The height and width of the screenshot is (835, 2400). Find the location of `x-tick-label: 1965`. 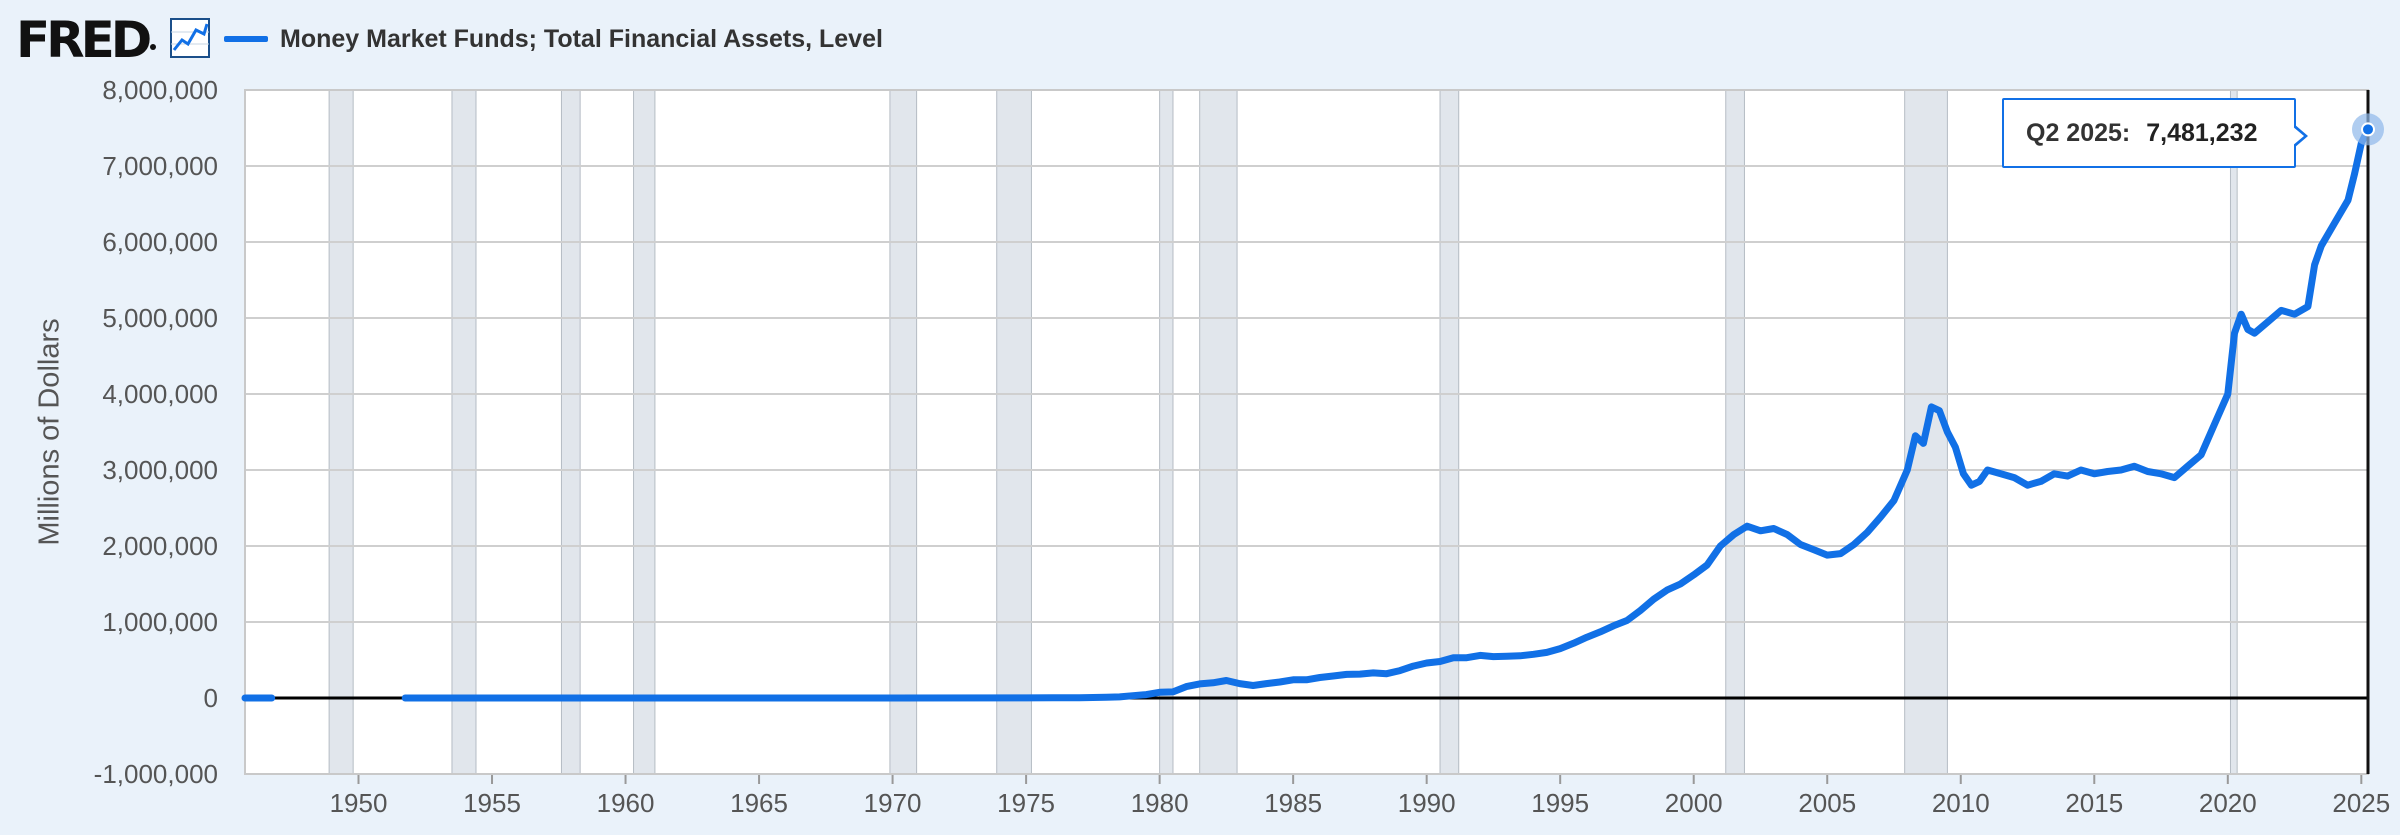

x-tick-label: 1965 is located at coordinates (759, 803).